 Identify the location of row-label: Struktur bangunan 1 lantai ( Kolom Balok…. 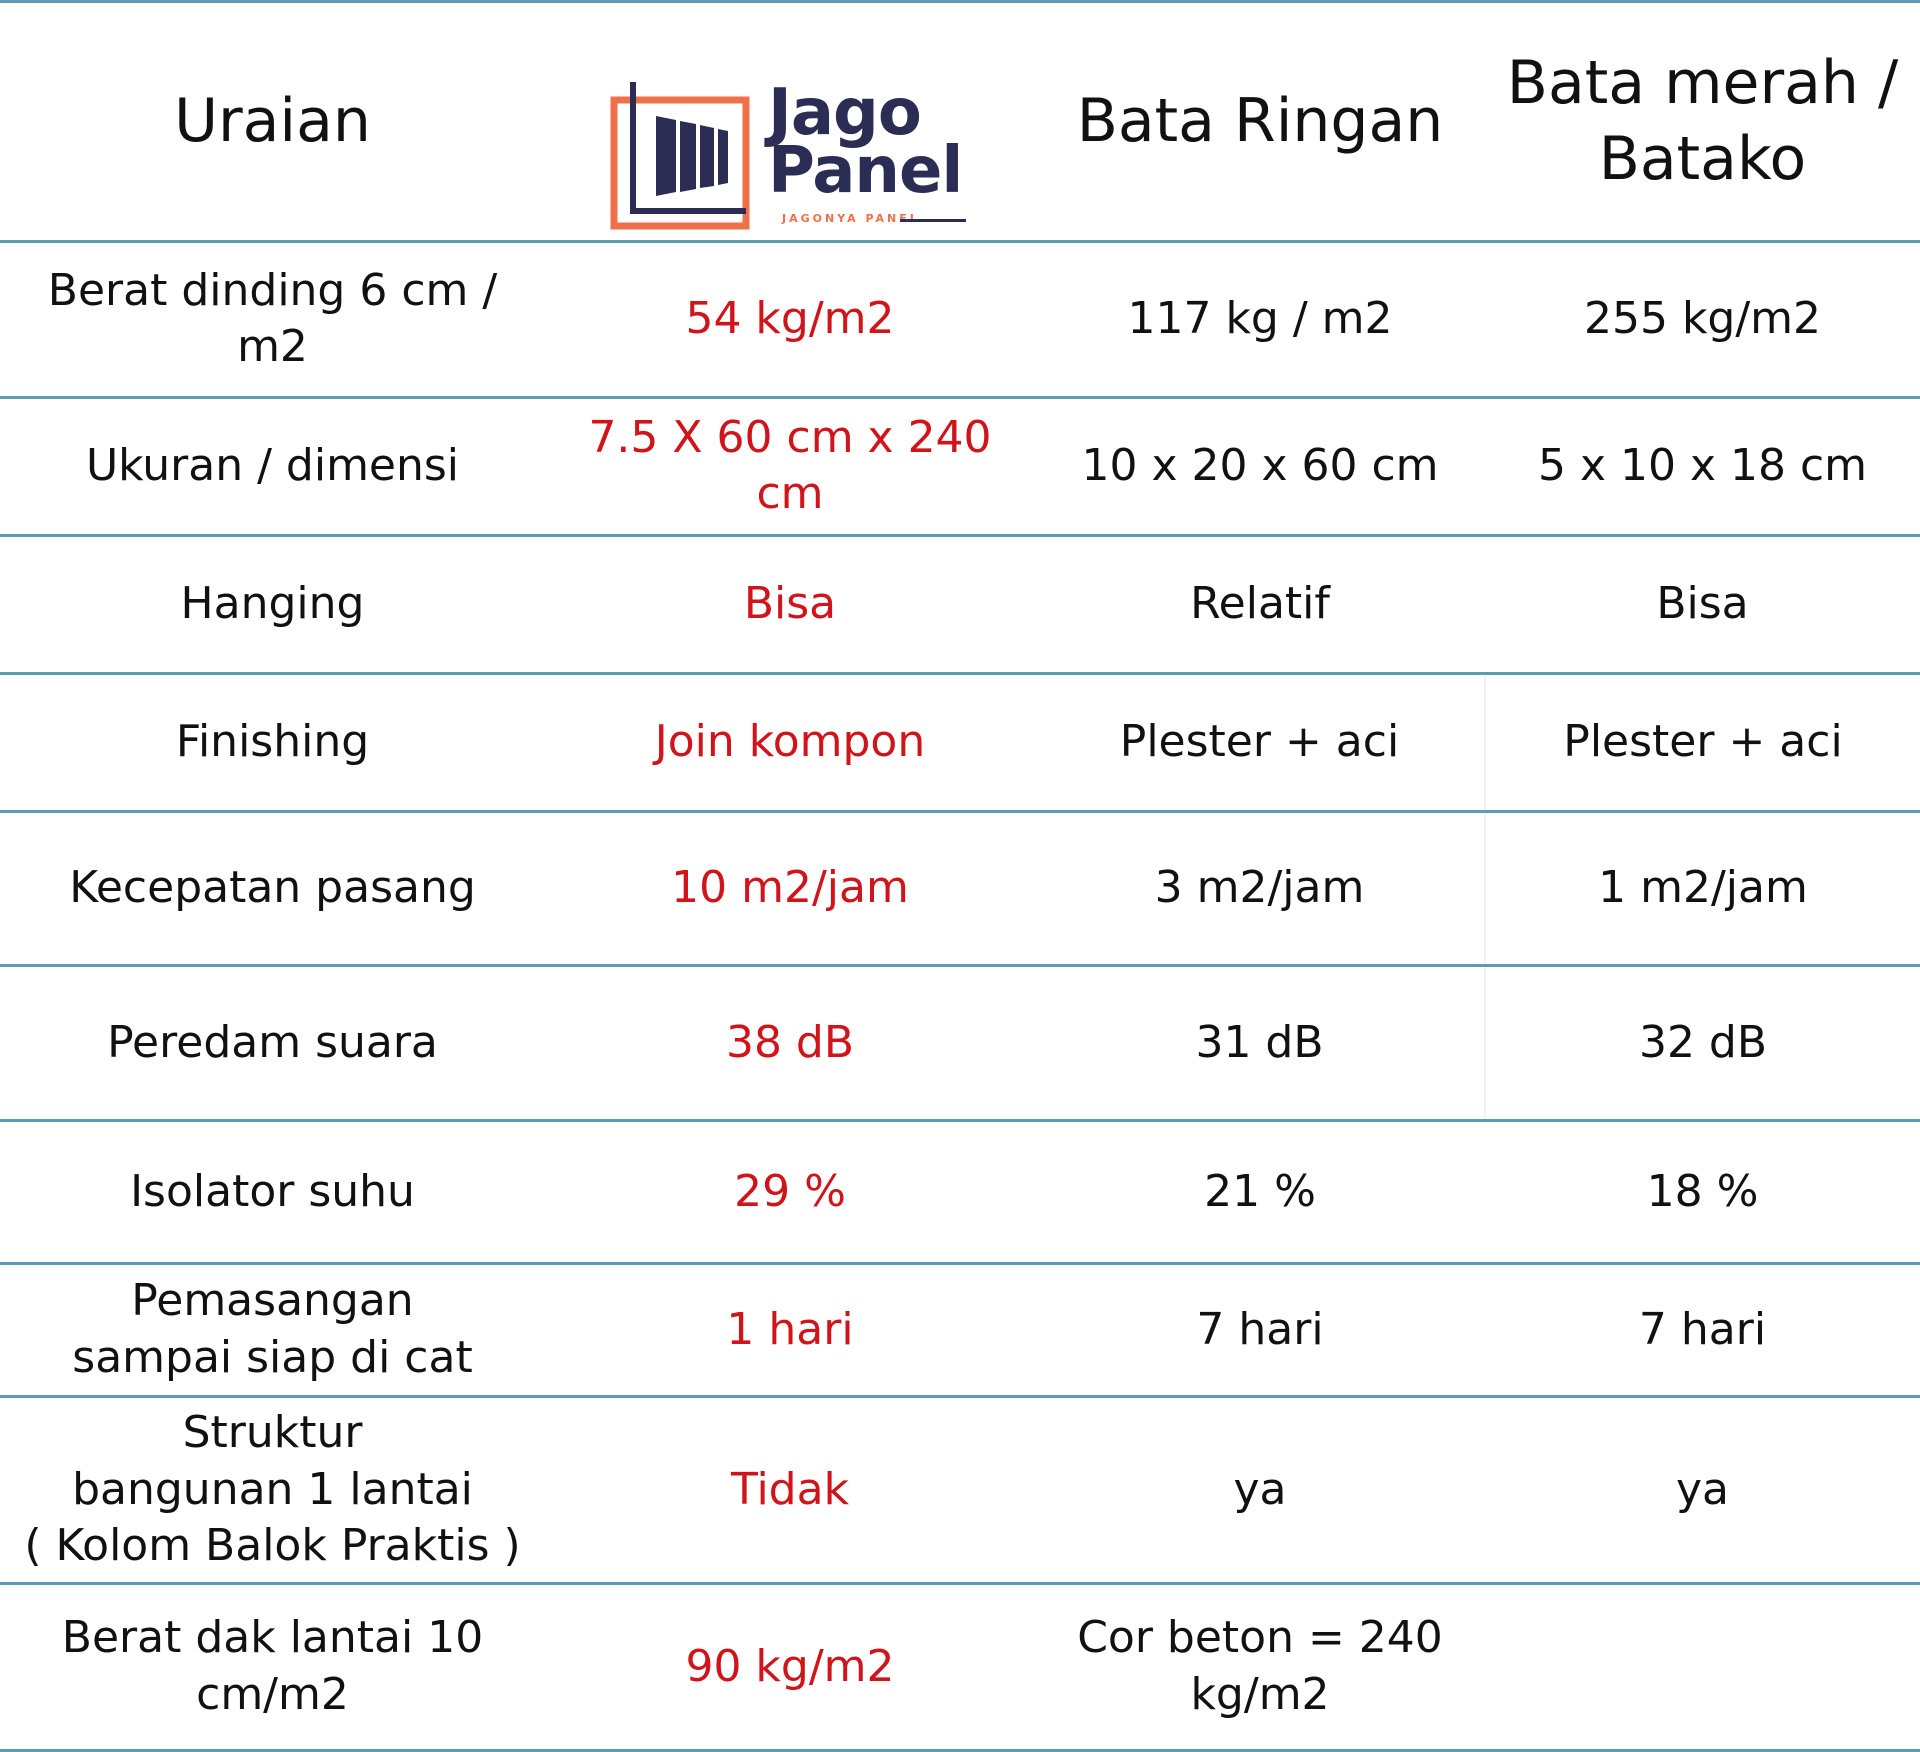
(272, 1489).